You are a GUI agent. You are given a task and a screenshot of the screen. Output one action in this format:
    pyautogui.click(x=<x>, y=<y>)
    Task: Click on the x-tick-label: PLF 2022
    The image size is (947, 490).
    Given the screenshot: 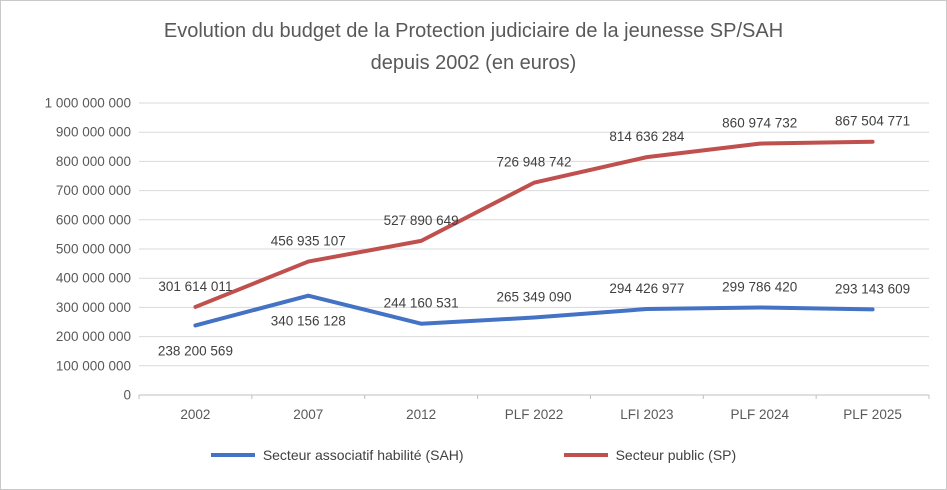 What is the action you would take?
    pyautogui.click(x=534, y=414)
    